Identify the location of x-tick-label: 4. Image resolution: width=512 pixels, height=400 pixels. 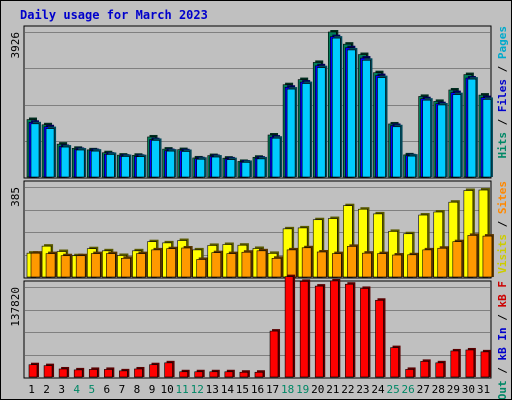
(76, 389).